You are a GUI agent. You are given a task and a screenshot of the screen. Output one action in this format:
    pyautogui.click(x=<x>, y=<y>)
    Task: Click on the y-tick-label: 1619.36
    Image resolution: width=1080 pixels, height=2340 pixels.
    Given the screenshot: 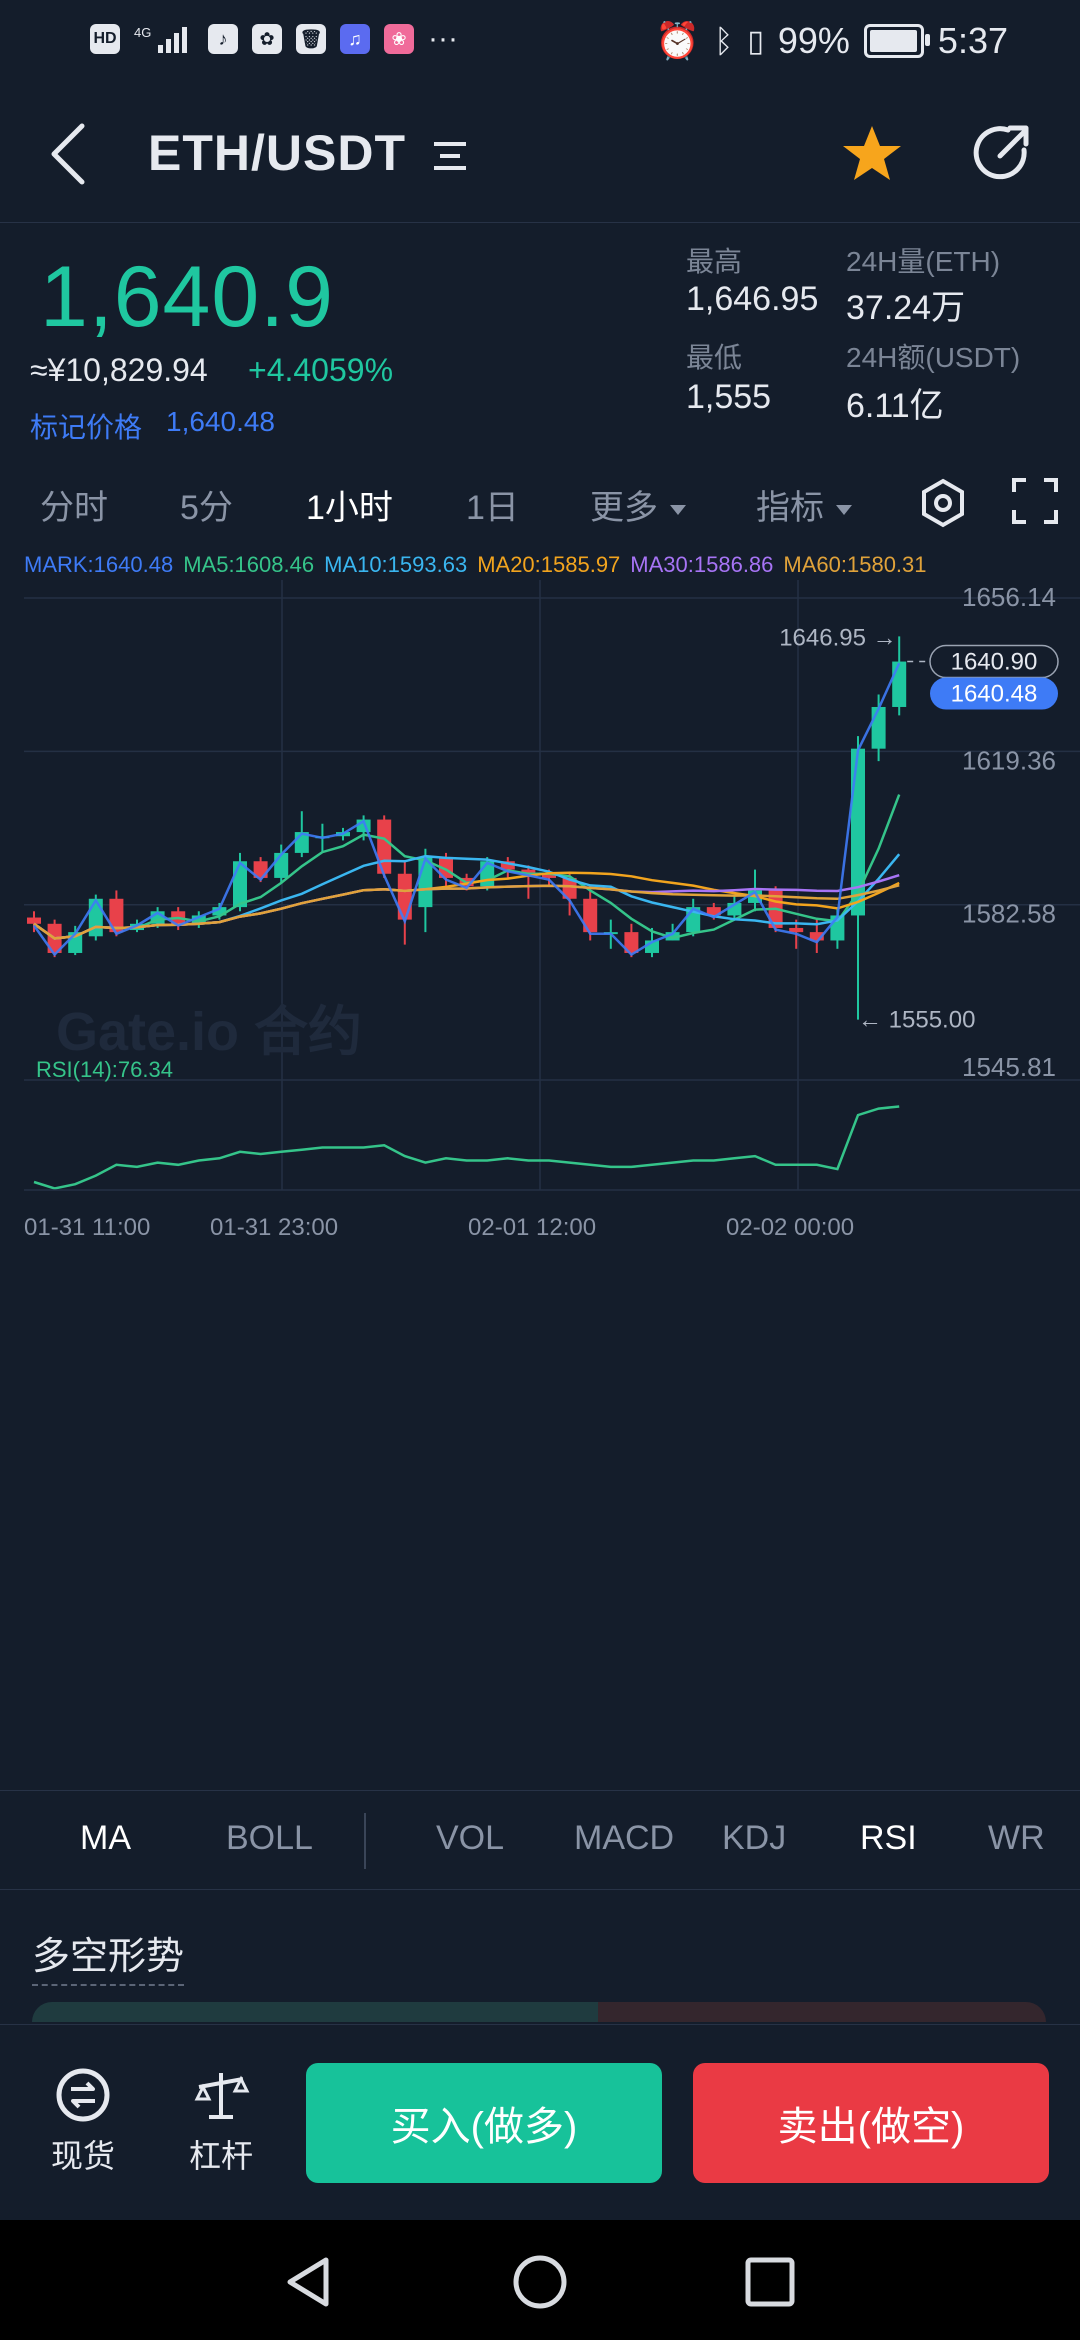 What is the action you would take?
    pyautogui.click(x=1009, y=760)
    